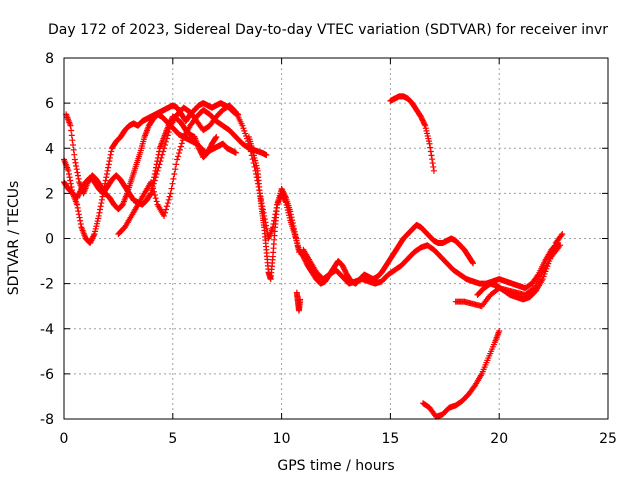  Describe the element at coordinates (49, 59) in the screenshot. I see `y-tick-label: 8` at that location.